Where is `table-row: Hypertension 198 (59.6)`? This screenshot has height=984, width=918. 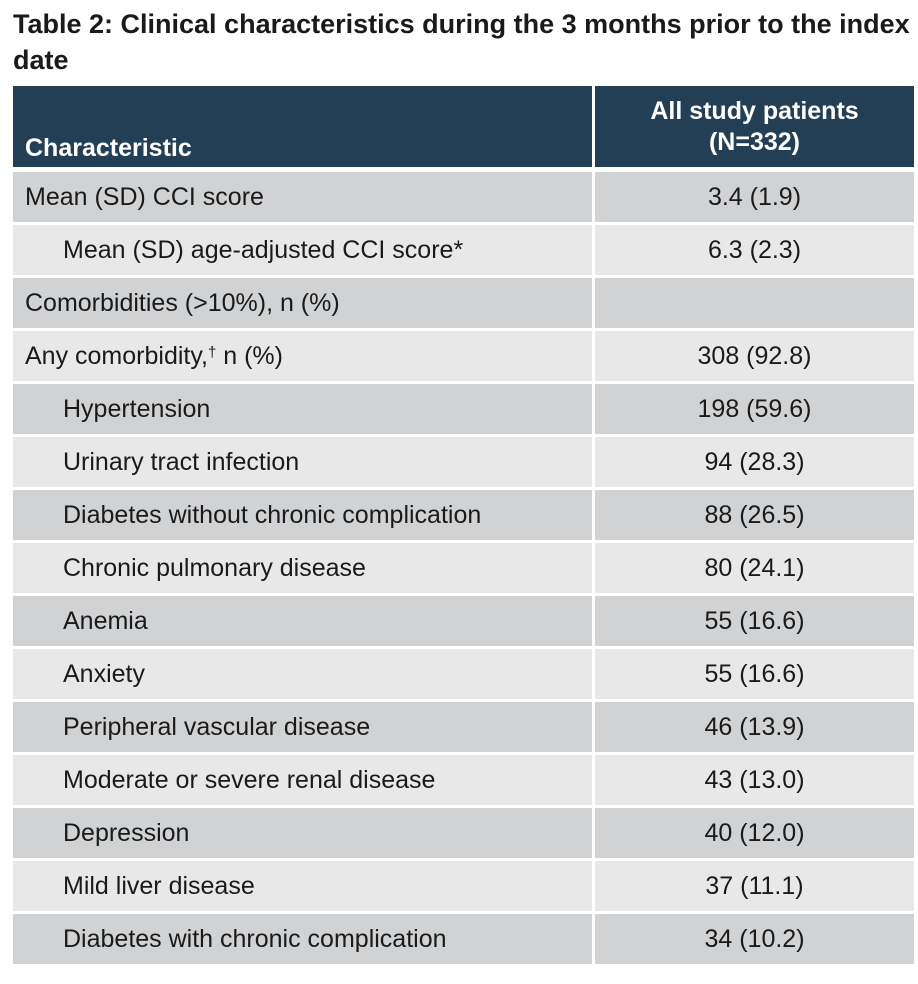 table-row: Hypertension 198 (59.6) is located at coordinates (463, 409).